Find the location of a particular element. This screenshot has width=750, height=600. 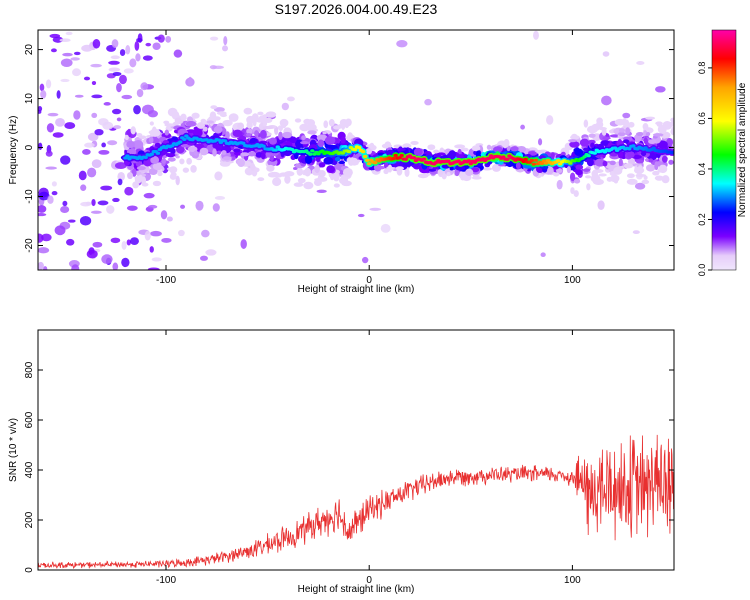

y-tick-label: 800 is located at coordinates (29, 369).